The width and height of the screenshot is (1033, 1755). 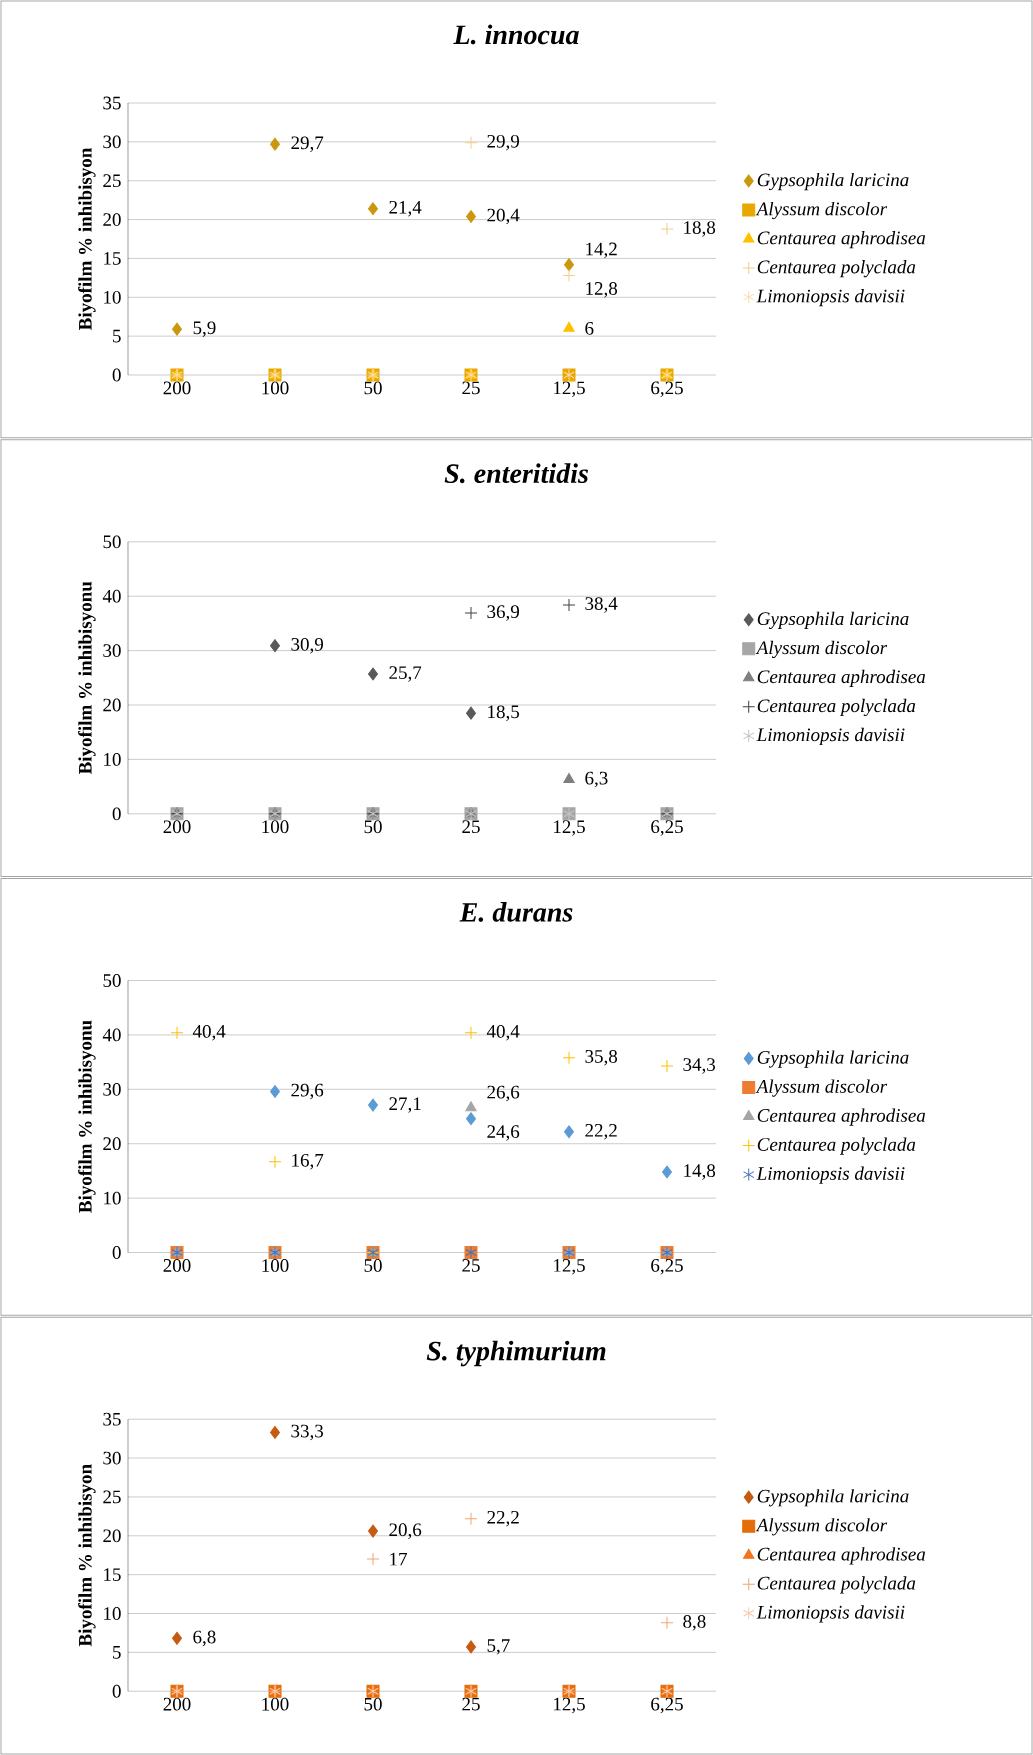 I want to click on data-label: 17, so click(x=398, y=1559).